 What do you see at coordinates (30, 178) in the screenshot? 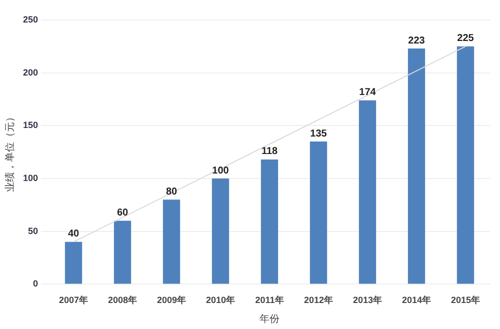
I see `y-tick-label: 100` at bounding box center [30, 178].